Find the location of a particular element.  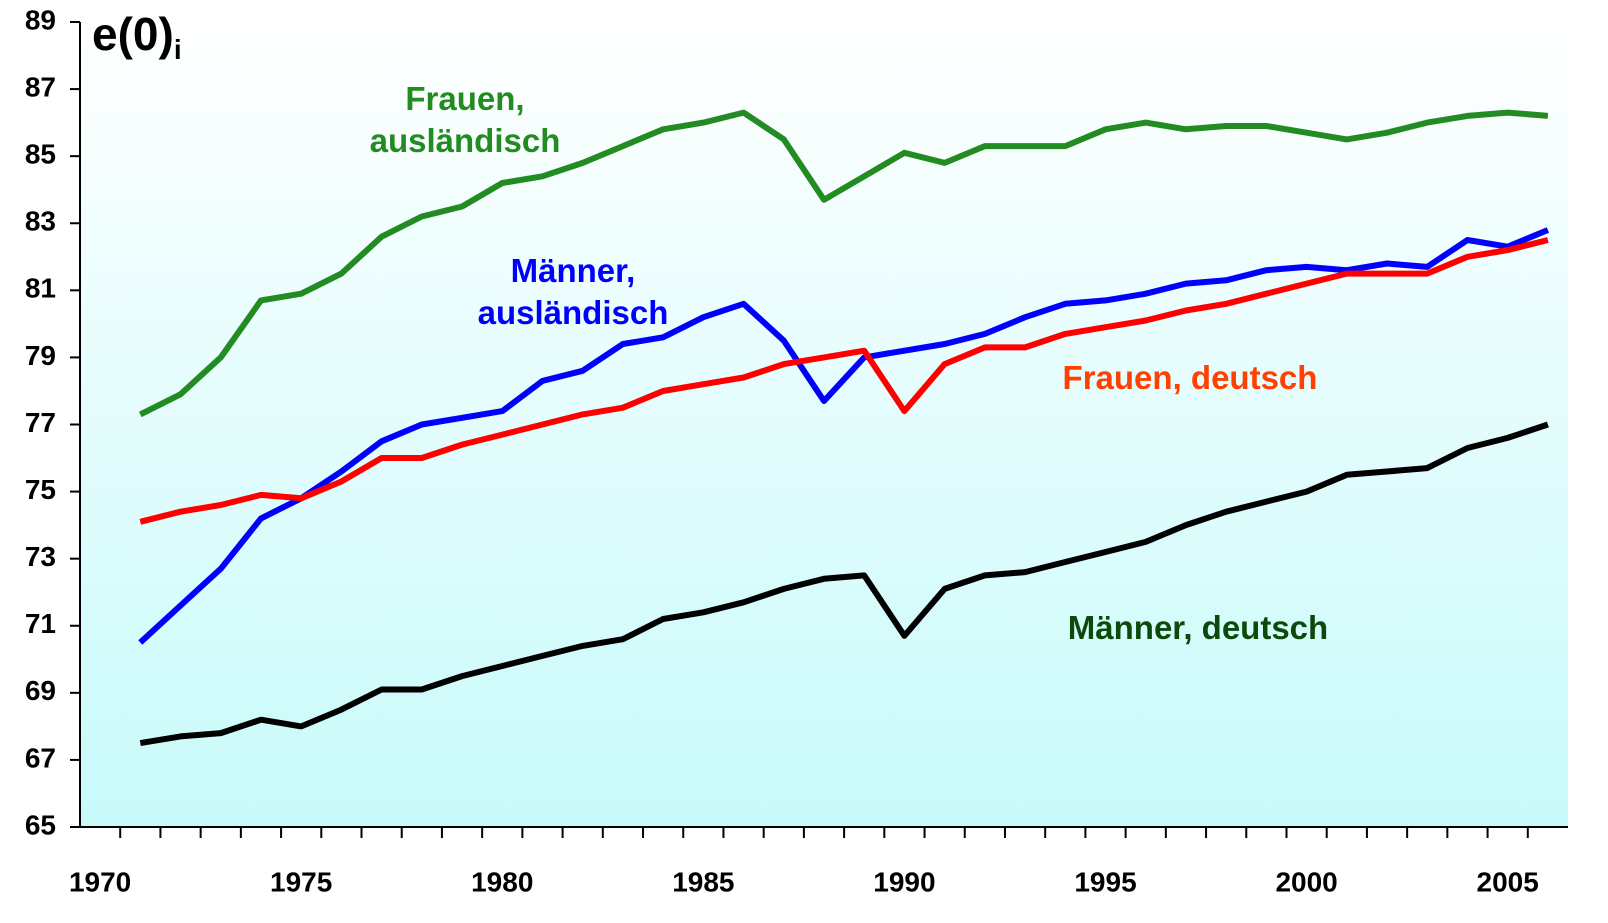

y-tick-label: 87 is located at coordinates (40, 86).